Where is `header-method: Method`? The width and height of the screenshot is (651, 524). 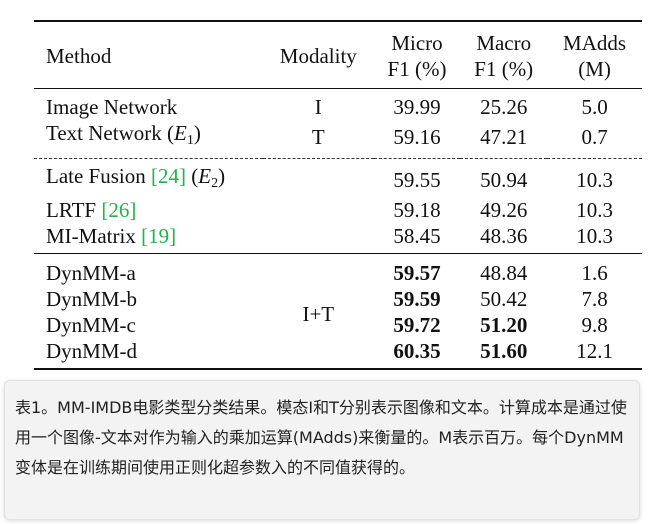
header-method: Method is located at coordinates (79, 56).